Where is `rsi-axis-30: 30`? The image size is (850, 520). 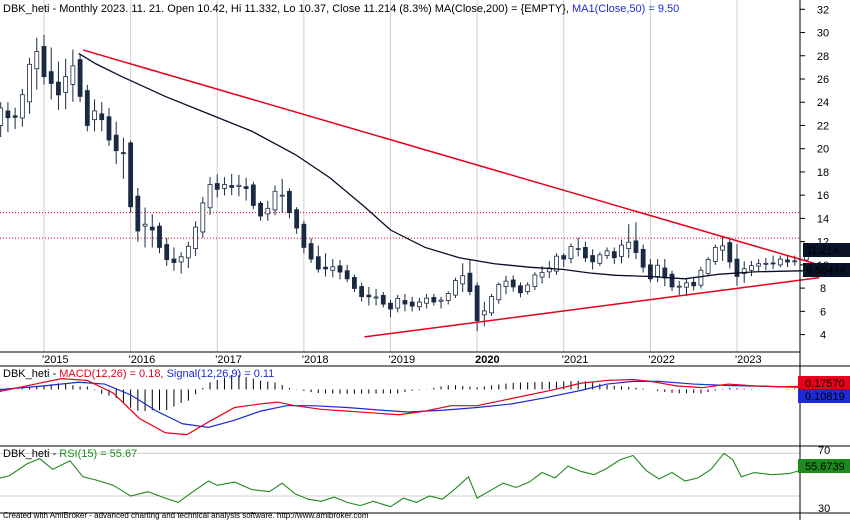
rsi-axis-30: 30 is located at coordinates (824, 509).